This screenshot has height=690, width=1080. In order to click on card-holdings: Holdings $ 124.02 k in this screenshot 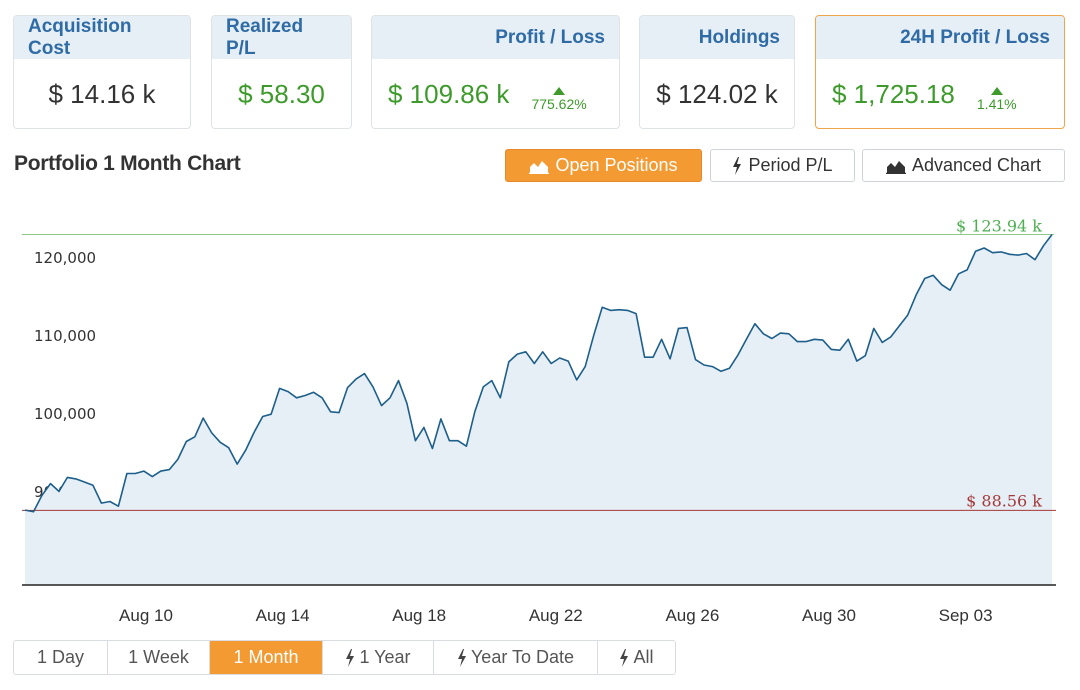, I will do `click(717, 72)`.